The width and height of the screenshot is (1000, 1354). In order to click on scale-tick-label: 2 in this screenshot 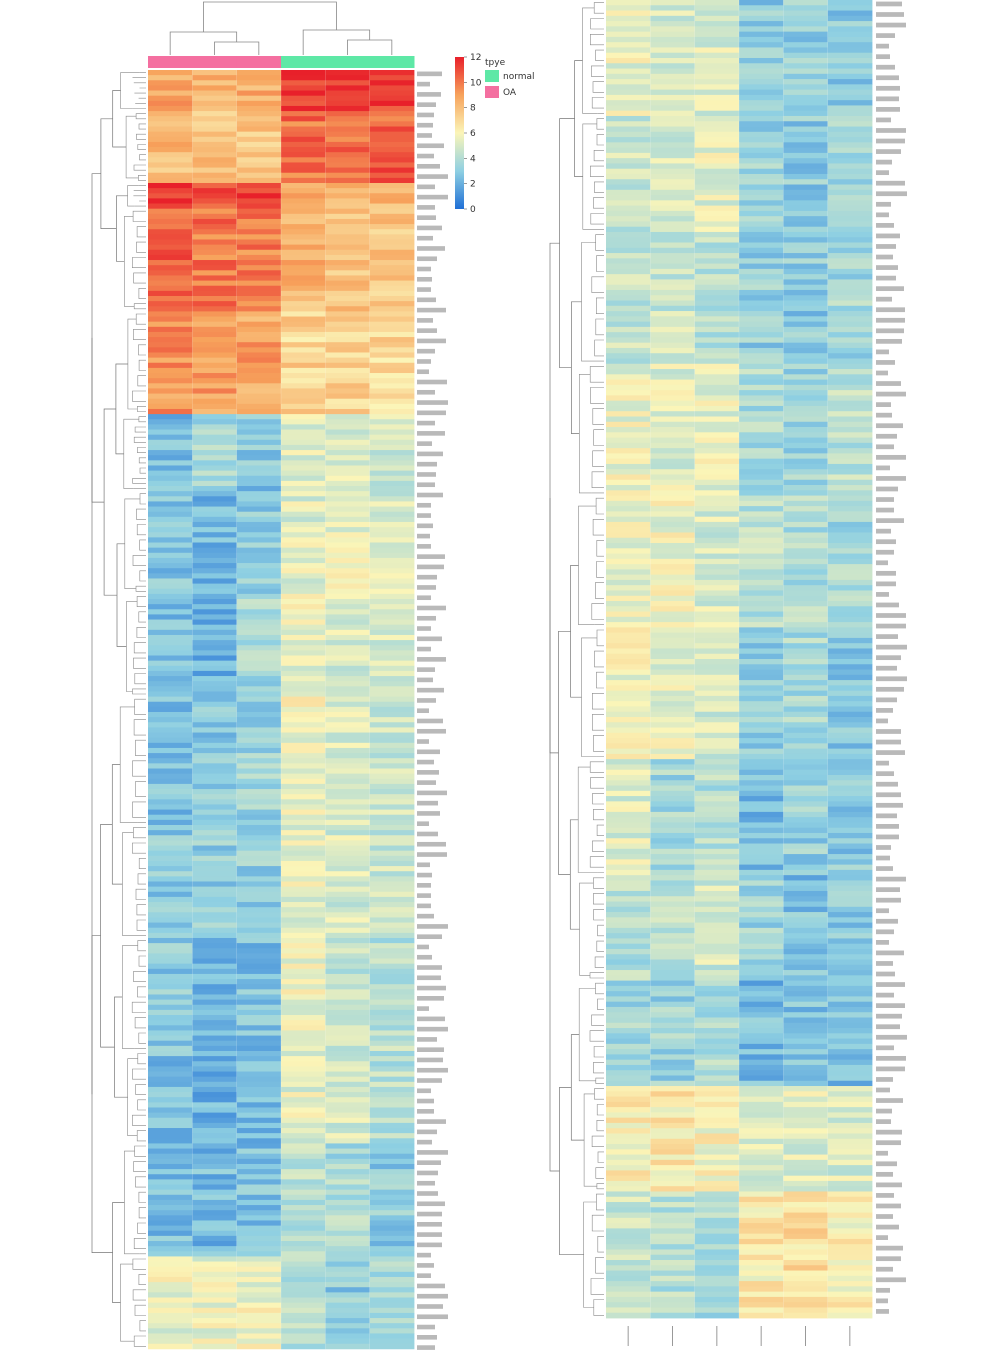, I will do `click(473, 185)`.